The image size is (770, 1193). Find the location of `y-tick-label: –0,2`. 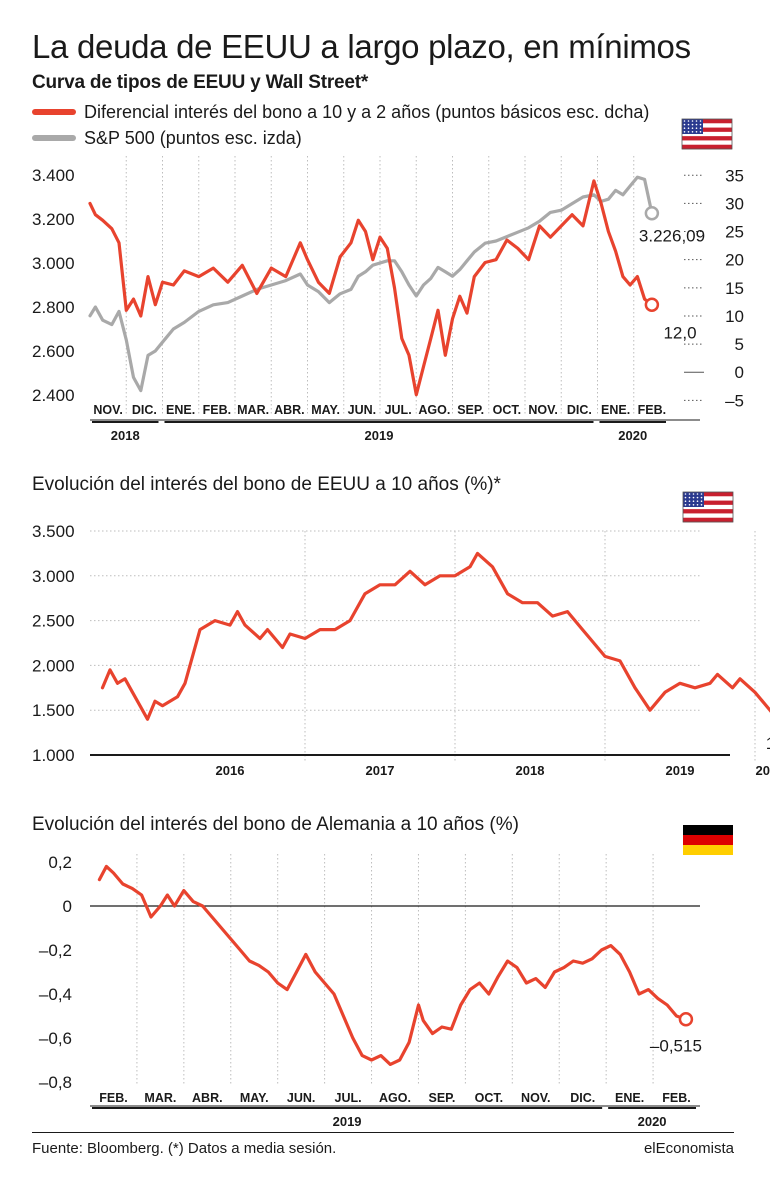

y-tick-label: –0,2 is located at coordinates (55, 950).